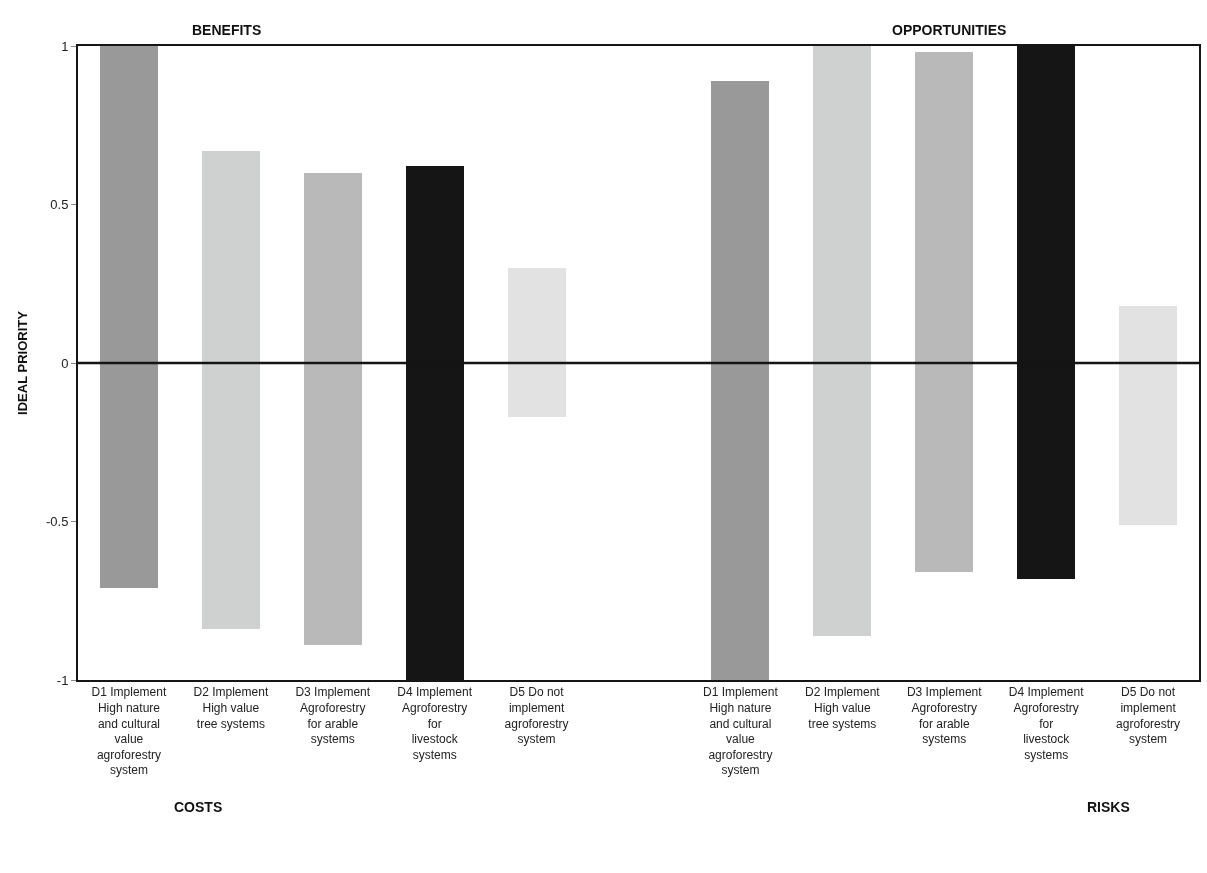  I want to click on y-axis-title: IDEAL PRIORITY, so click(23, 362).